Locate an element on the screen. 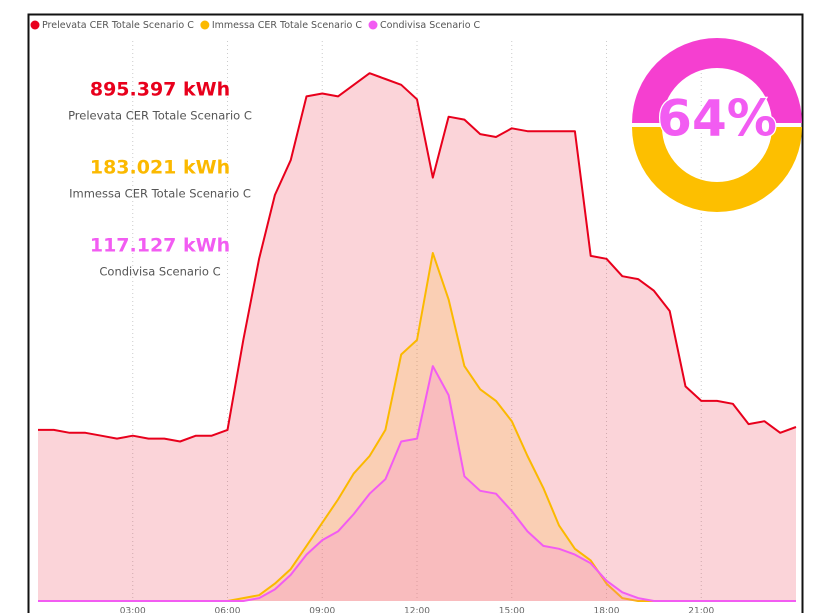 The height and width of the screenshot is (613, 825). x-tick-label: 03:00 is located at coordinates (133, 610).